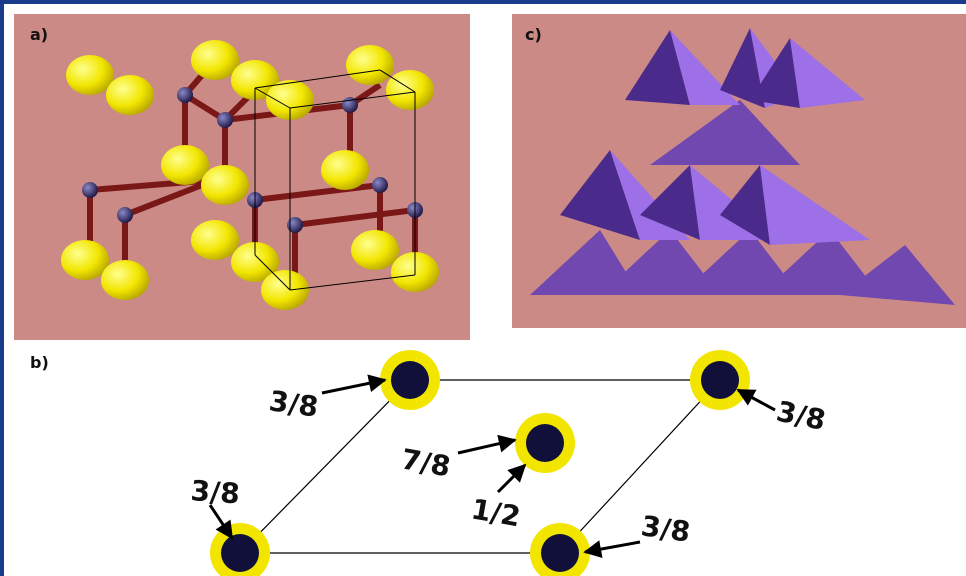 This screenshot has width=966, height=576. What do you see at coordinates (483, 2) in the screenshot?
I see `top-border` at bounding box center [483, 2].